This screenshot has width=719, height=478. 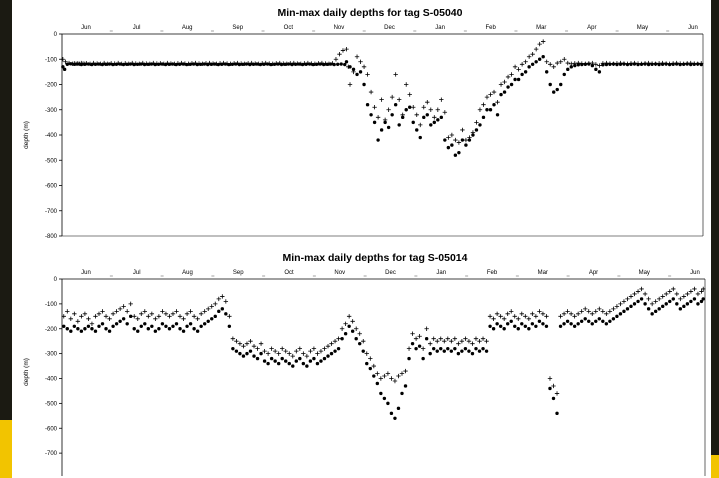 I want to click on month-label: Mar, so click(x=541, y=28).